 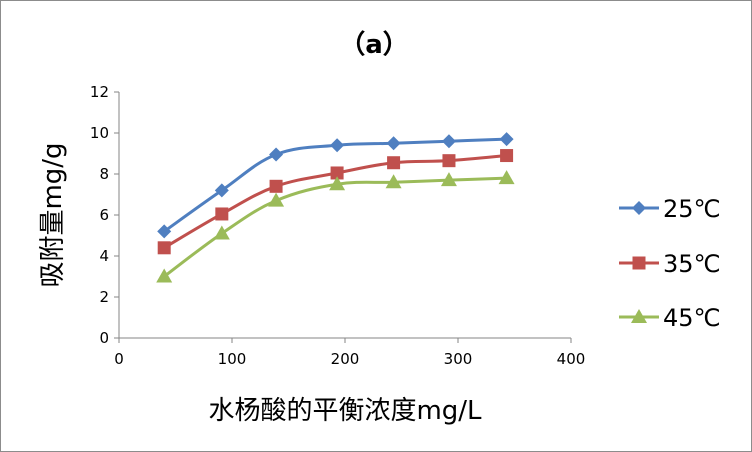 I want to click on legend-label: 35℃, so click(x=692, y=264).